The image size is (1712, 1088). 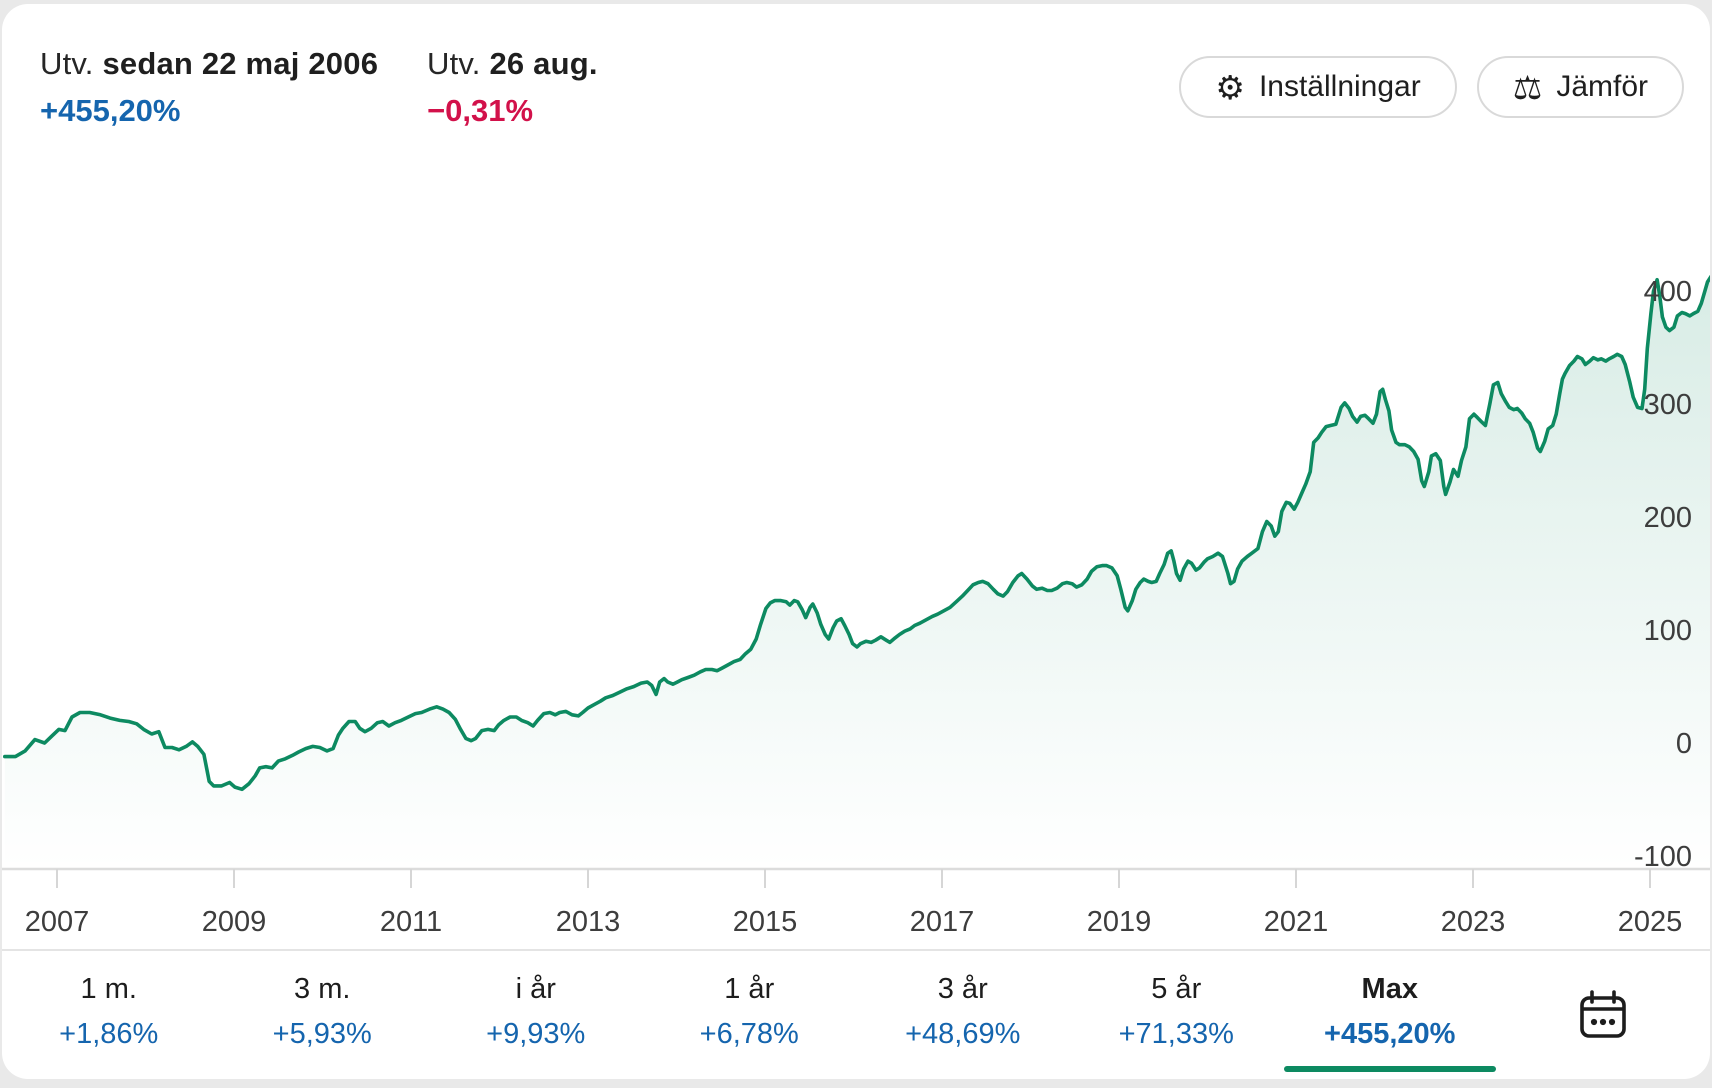 I want to click on x-axis-year-label: 2025, so click(x=1650, y=922).